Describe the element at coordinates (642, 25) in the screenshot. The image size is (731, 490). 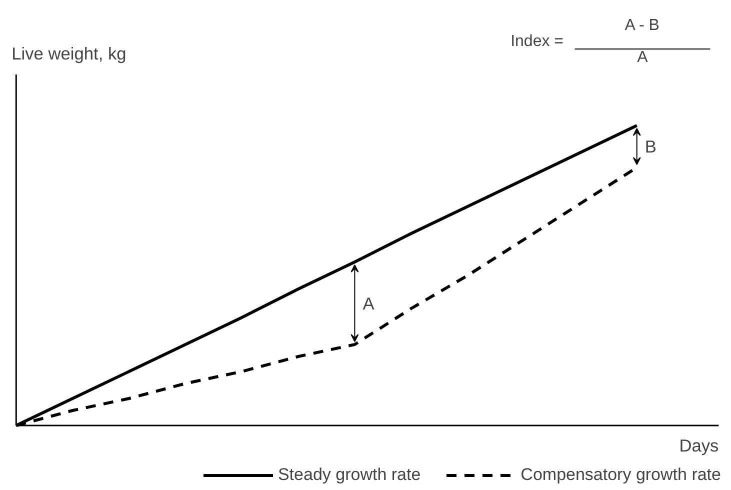
I see `text: A - B` at that location.